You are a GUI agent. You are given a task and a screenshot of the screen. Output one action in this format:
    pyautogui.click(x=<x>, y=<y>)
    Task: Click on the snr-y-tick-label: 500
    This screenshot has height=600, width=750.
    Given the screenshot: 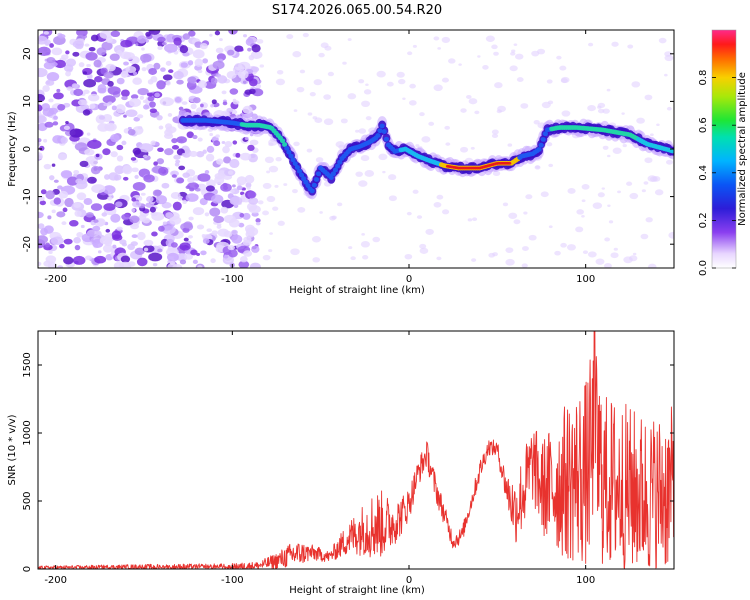 What is the action you would take?
    pyautogui.click(x=27, y=500)
    